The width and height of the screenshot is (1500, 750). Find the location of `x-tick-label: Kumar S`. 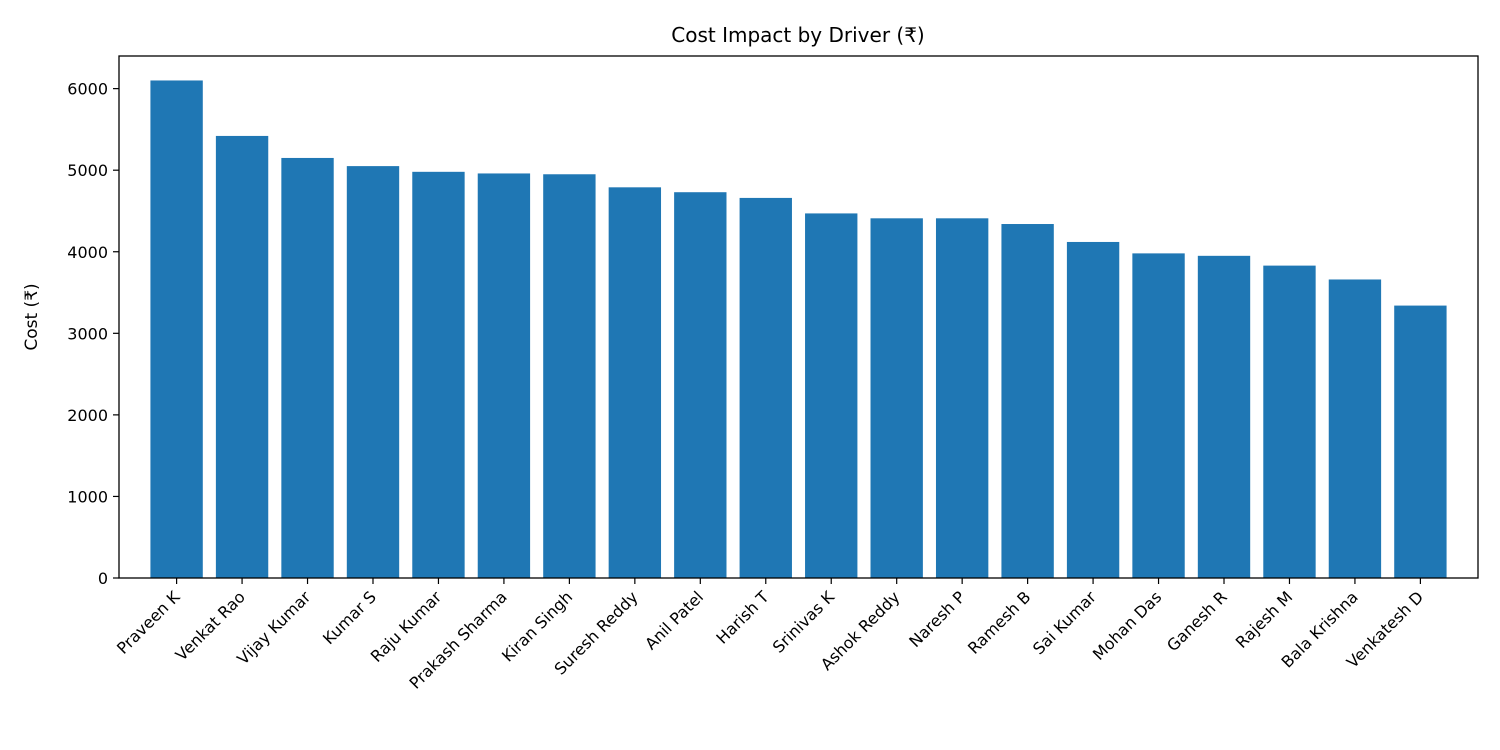

x-tick-label: Kumar S is located at coordinates (349, 617).